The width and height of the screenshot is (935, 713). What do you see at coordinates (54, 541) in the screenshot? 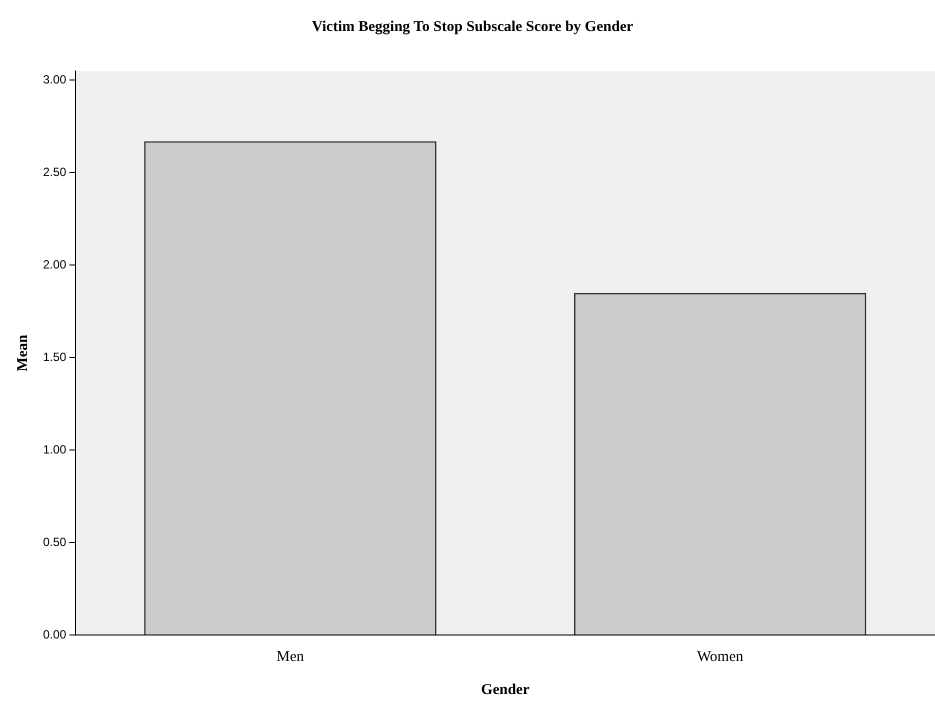
I see `y-tick-label: 0.50` at bounding box center [54, 541].